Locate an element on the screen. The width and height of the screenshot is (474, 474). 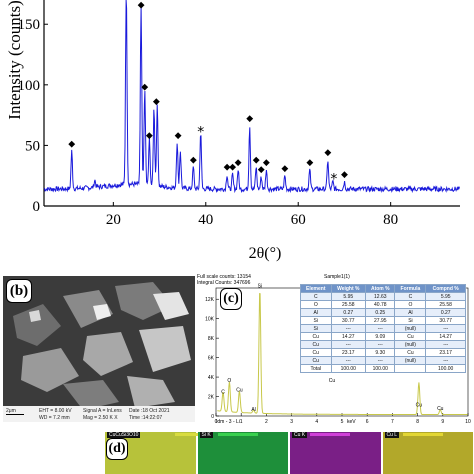
eds-x-tick-label: 1 is located at coordinates (241, 422).